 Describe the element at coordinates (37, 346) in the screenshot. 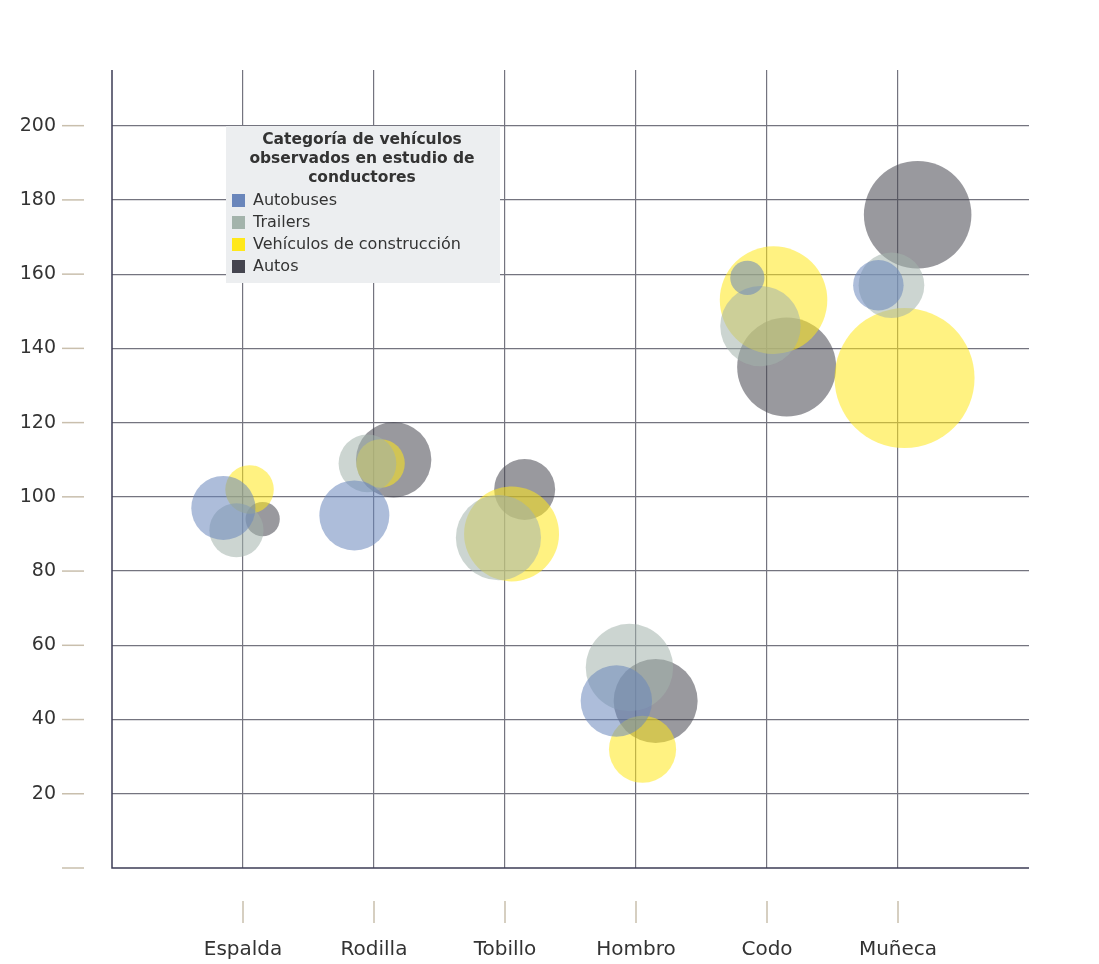

I see `y-tick-label: 140` at that location.